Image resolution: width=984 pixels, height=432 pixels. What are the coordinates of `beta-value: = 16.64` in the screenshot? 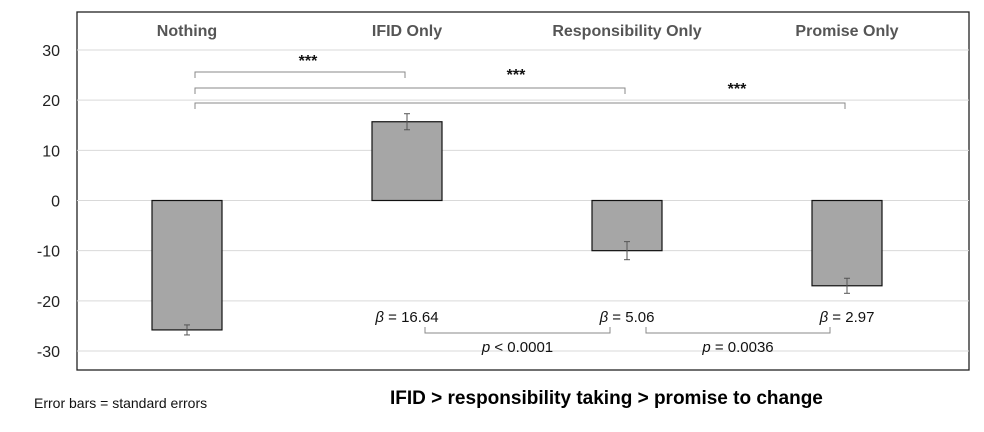 It's located at (411, 317).